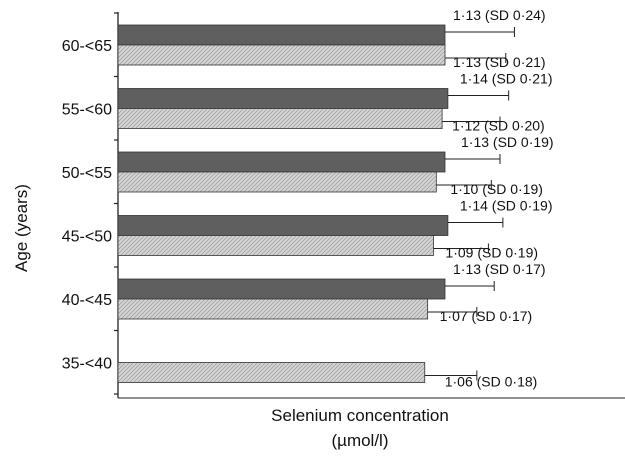 Image resolution: width=625 pixels, height=456 pixels. What do you see at coordinates (87, 46) in the screenshot?
I see `y-tick-label: 60-<65` at bounding box center [87, 46].